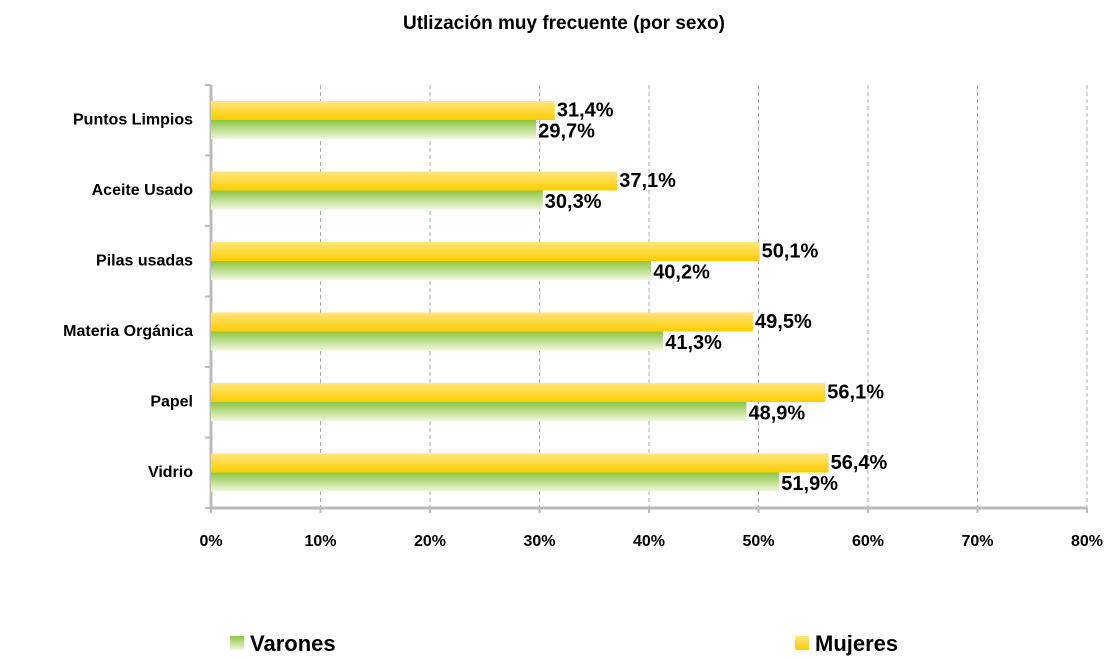  I want to click on value-label: 29,7%, so click(566, 131).